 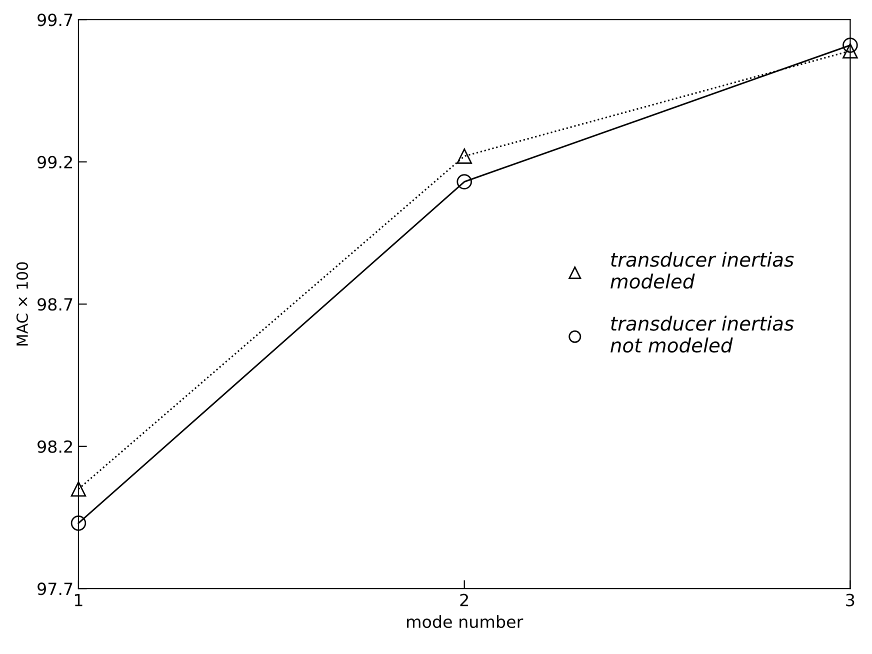 I want to click on x-tick-label: 3, so click(x=850, y=600).